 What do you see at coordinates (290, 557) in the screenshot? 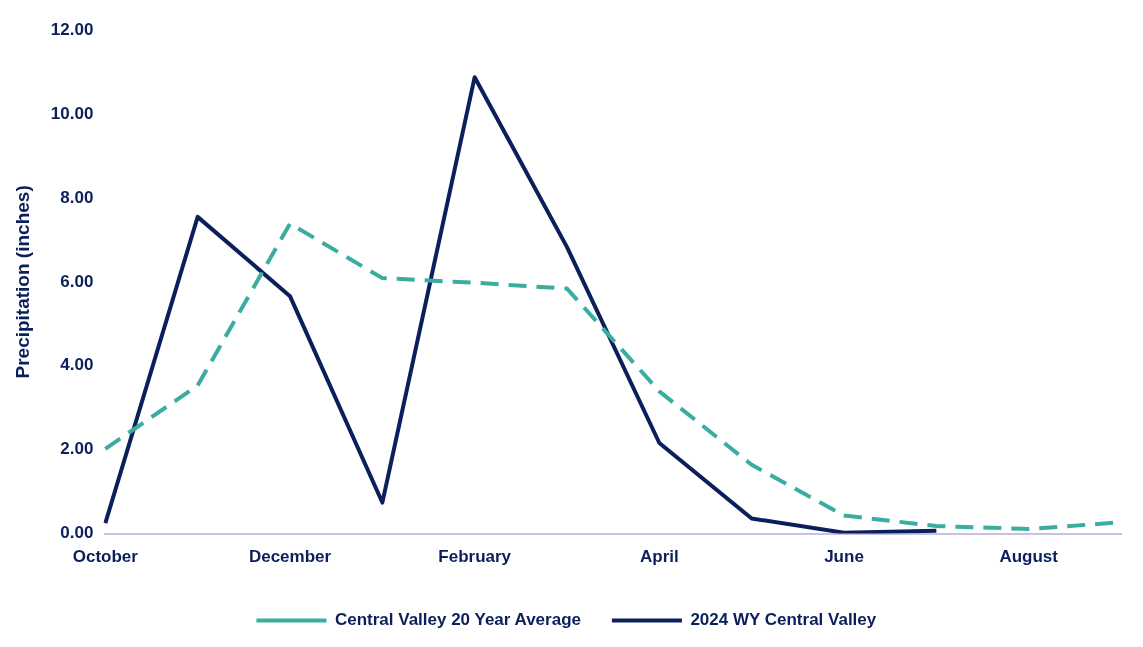
I see `x-tick-label: December` at bounding box center [290, 557].